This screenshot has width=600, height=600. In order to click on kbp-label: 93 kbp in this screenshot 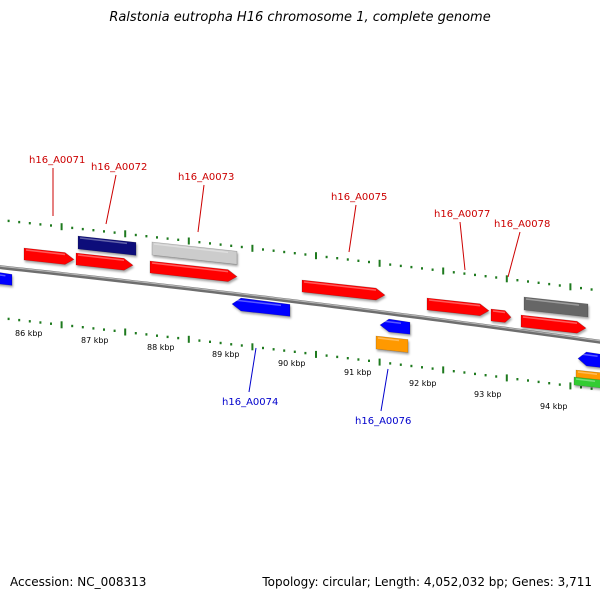, I will do `click(488, 394)`.